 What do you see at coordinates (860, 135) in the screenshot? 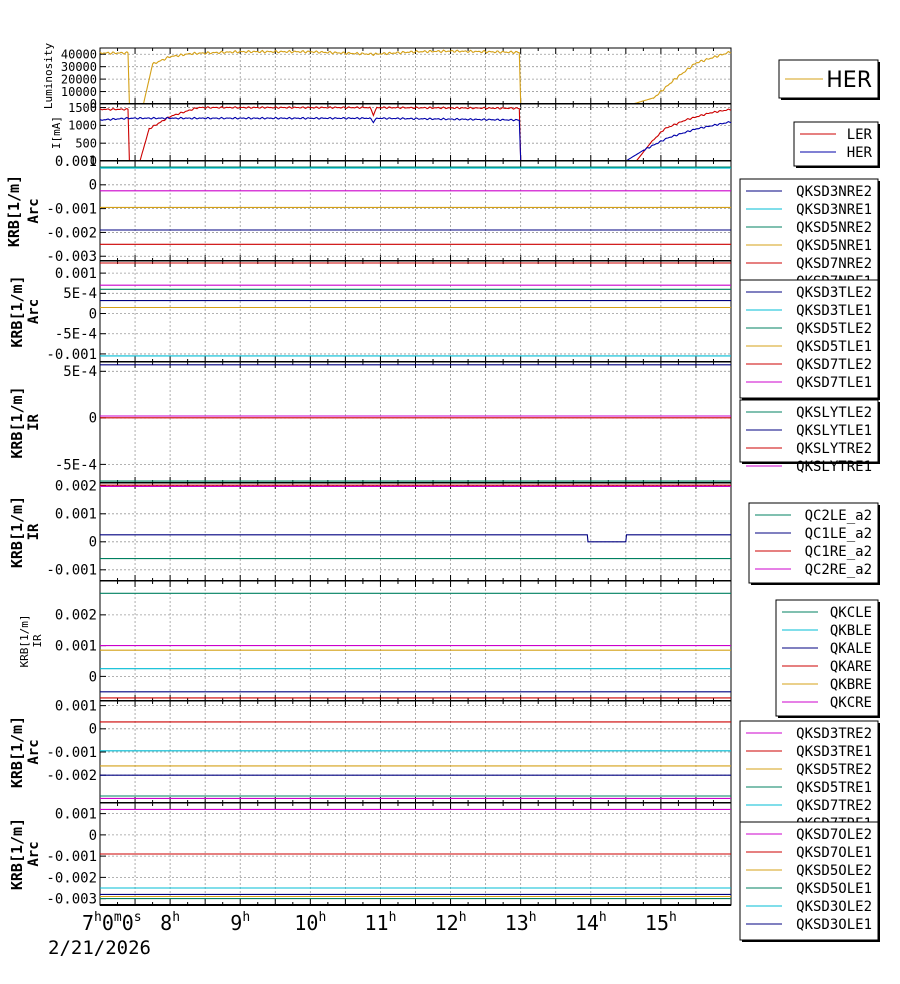
I see `legend-label: LER` at bounding box center [860, 135].